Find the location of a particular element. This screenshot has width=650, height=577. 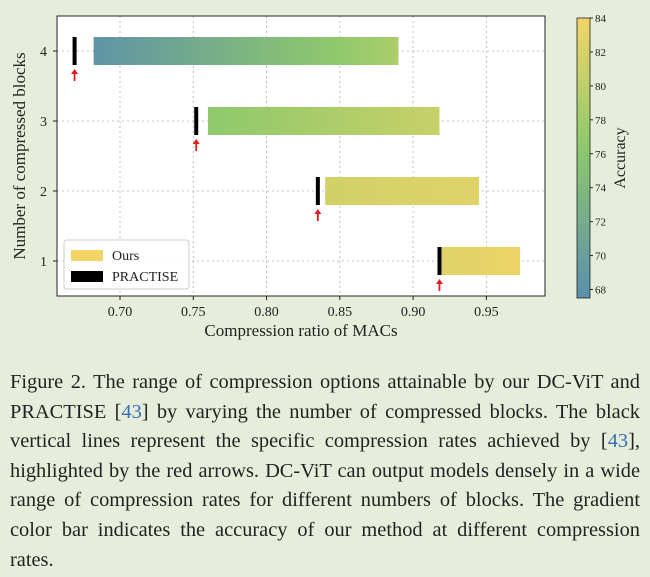

colorbar-tick-label: 80 is located at coordinates (601, 87).